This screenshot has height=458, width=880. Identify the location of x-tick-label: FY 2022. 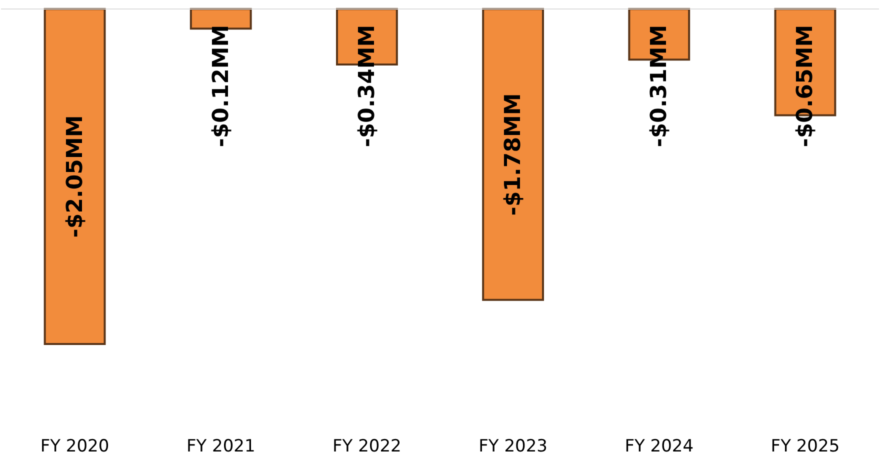
(367, 446).